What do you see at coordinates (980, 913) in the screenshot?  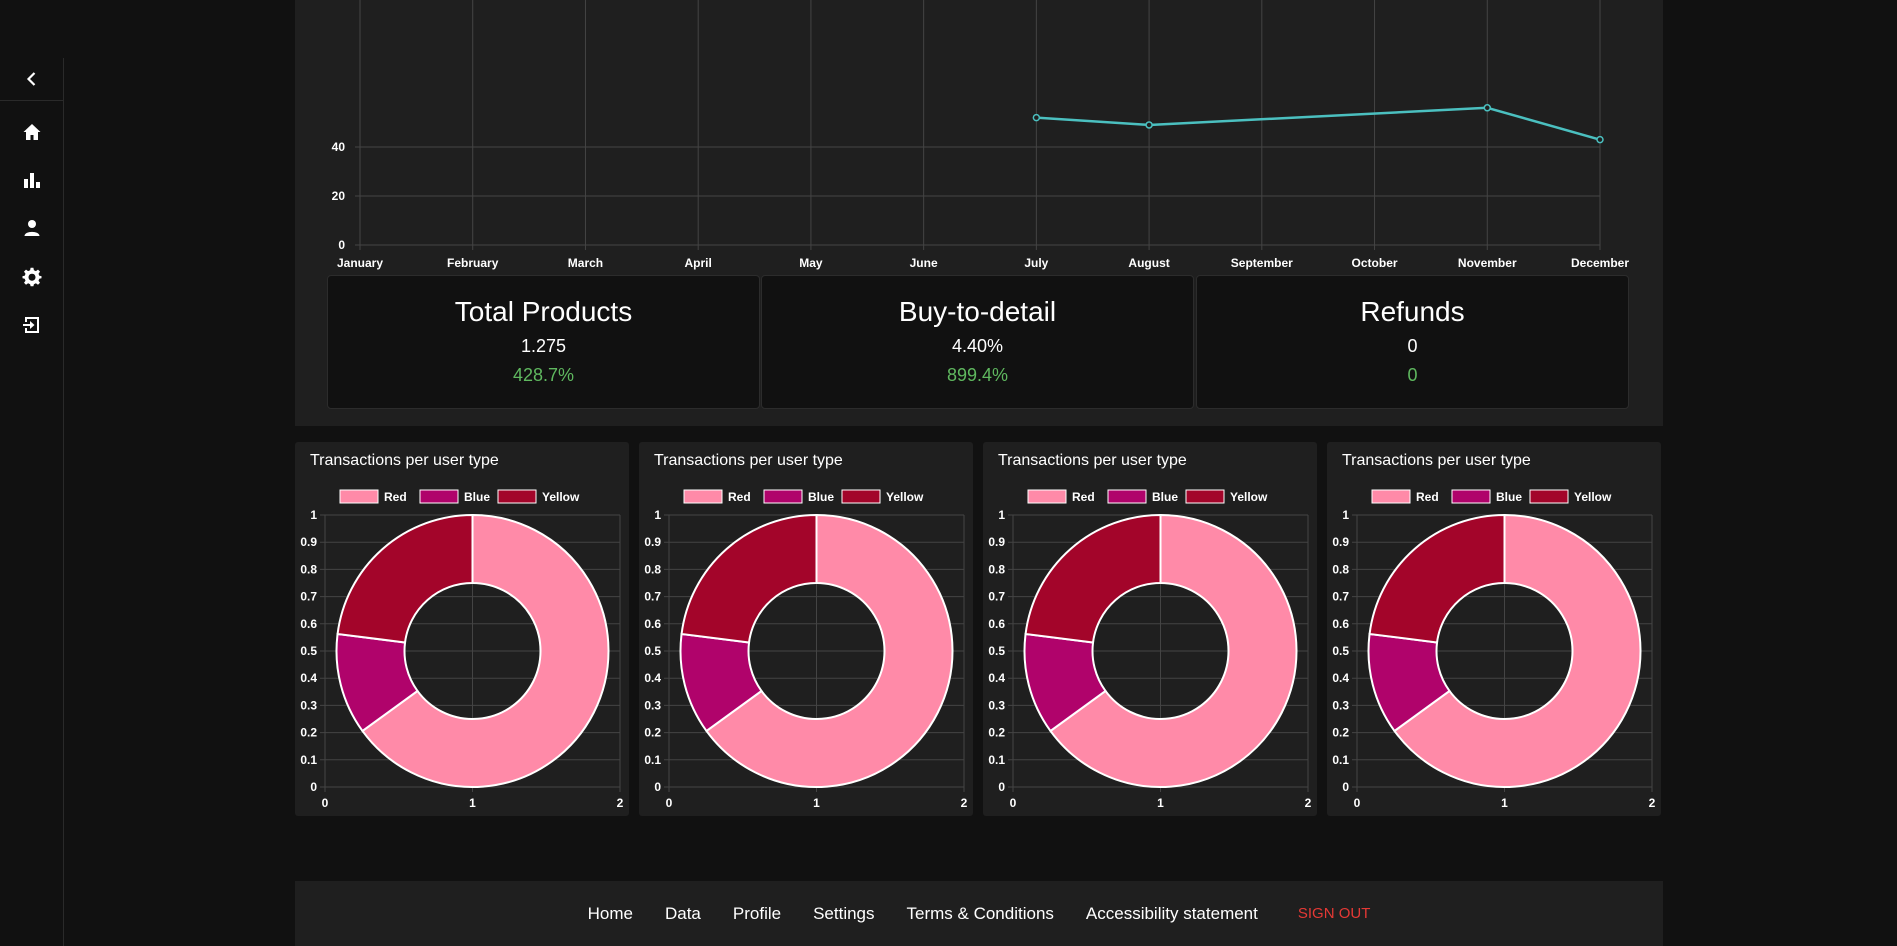 I see `footer-link-terms: Terms & Conditions` at bounding box center [980, 913].